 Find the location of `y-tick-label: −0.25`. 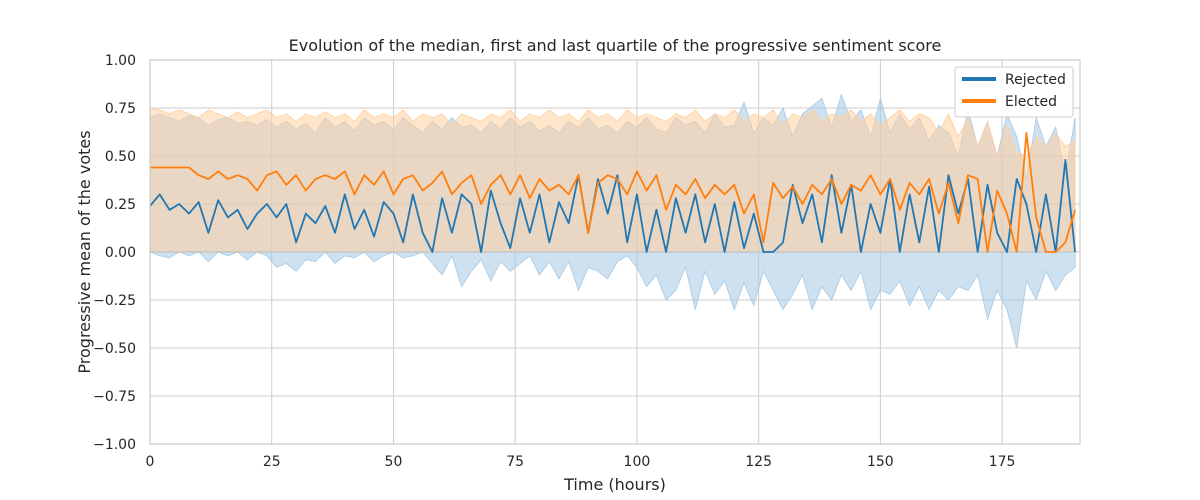

y-tick-label: −0.25 is located at coordinates (114, 301).